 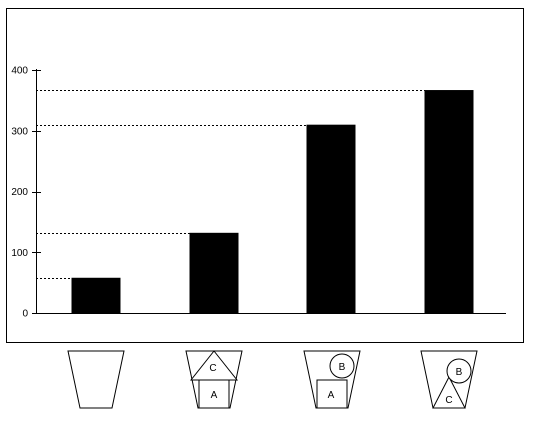 I want to click on y-ticks: 0 100 200 300 400, so click(x=26, y=193).